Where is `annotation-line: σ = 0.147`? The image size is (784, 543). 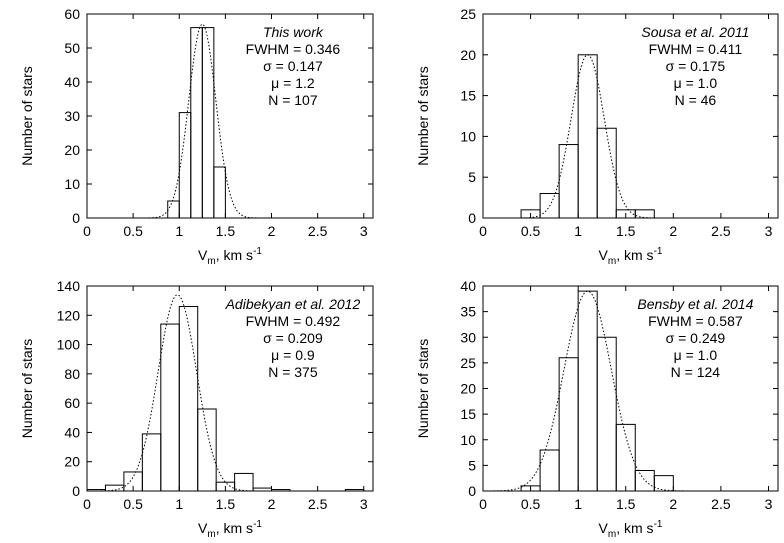 annotation-line: σ = 0.147 is located at coordinates (293, 66).